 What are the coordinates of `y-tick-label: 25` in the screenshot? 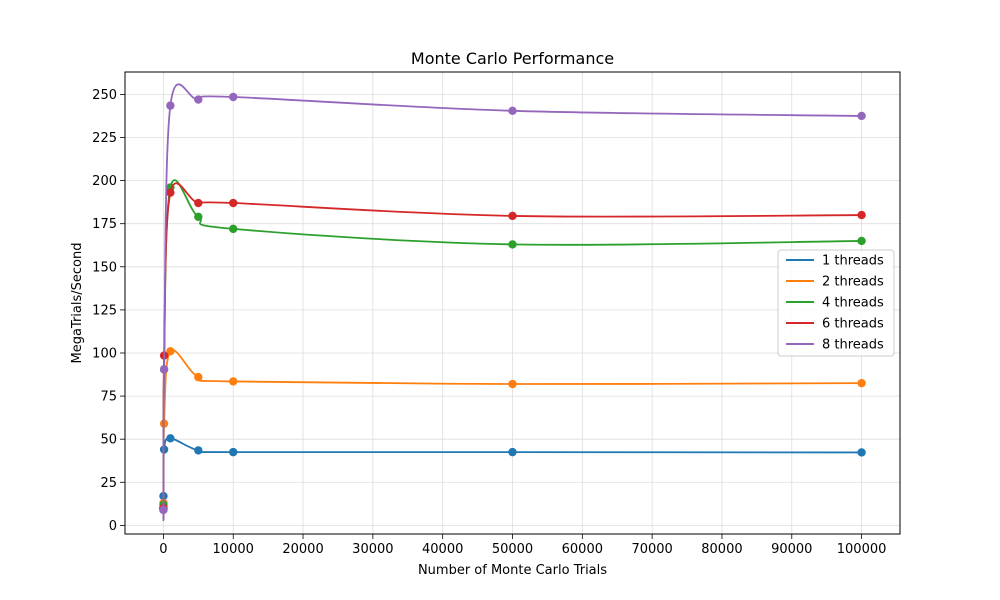 It's located at (108, 483).